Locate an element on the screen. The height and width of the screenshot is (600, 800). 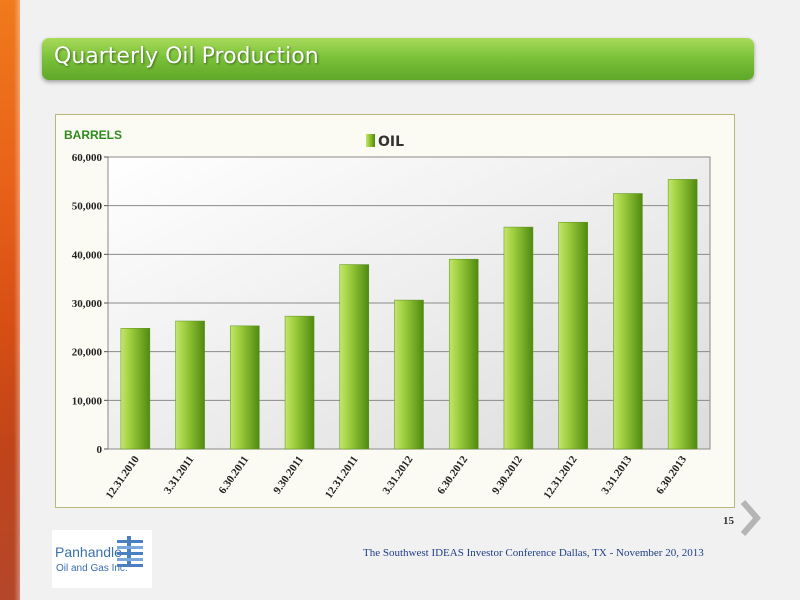
y-tick-label: 20,000 is located at coordinates (87, 353).